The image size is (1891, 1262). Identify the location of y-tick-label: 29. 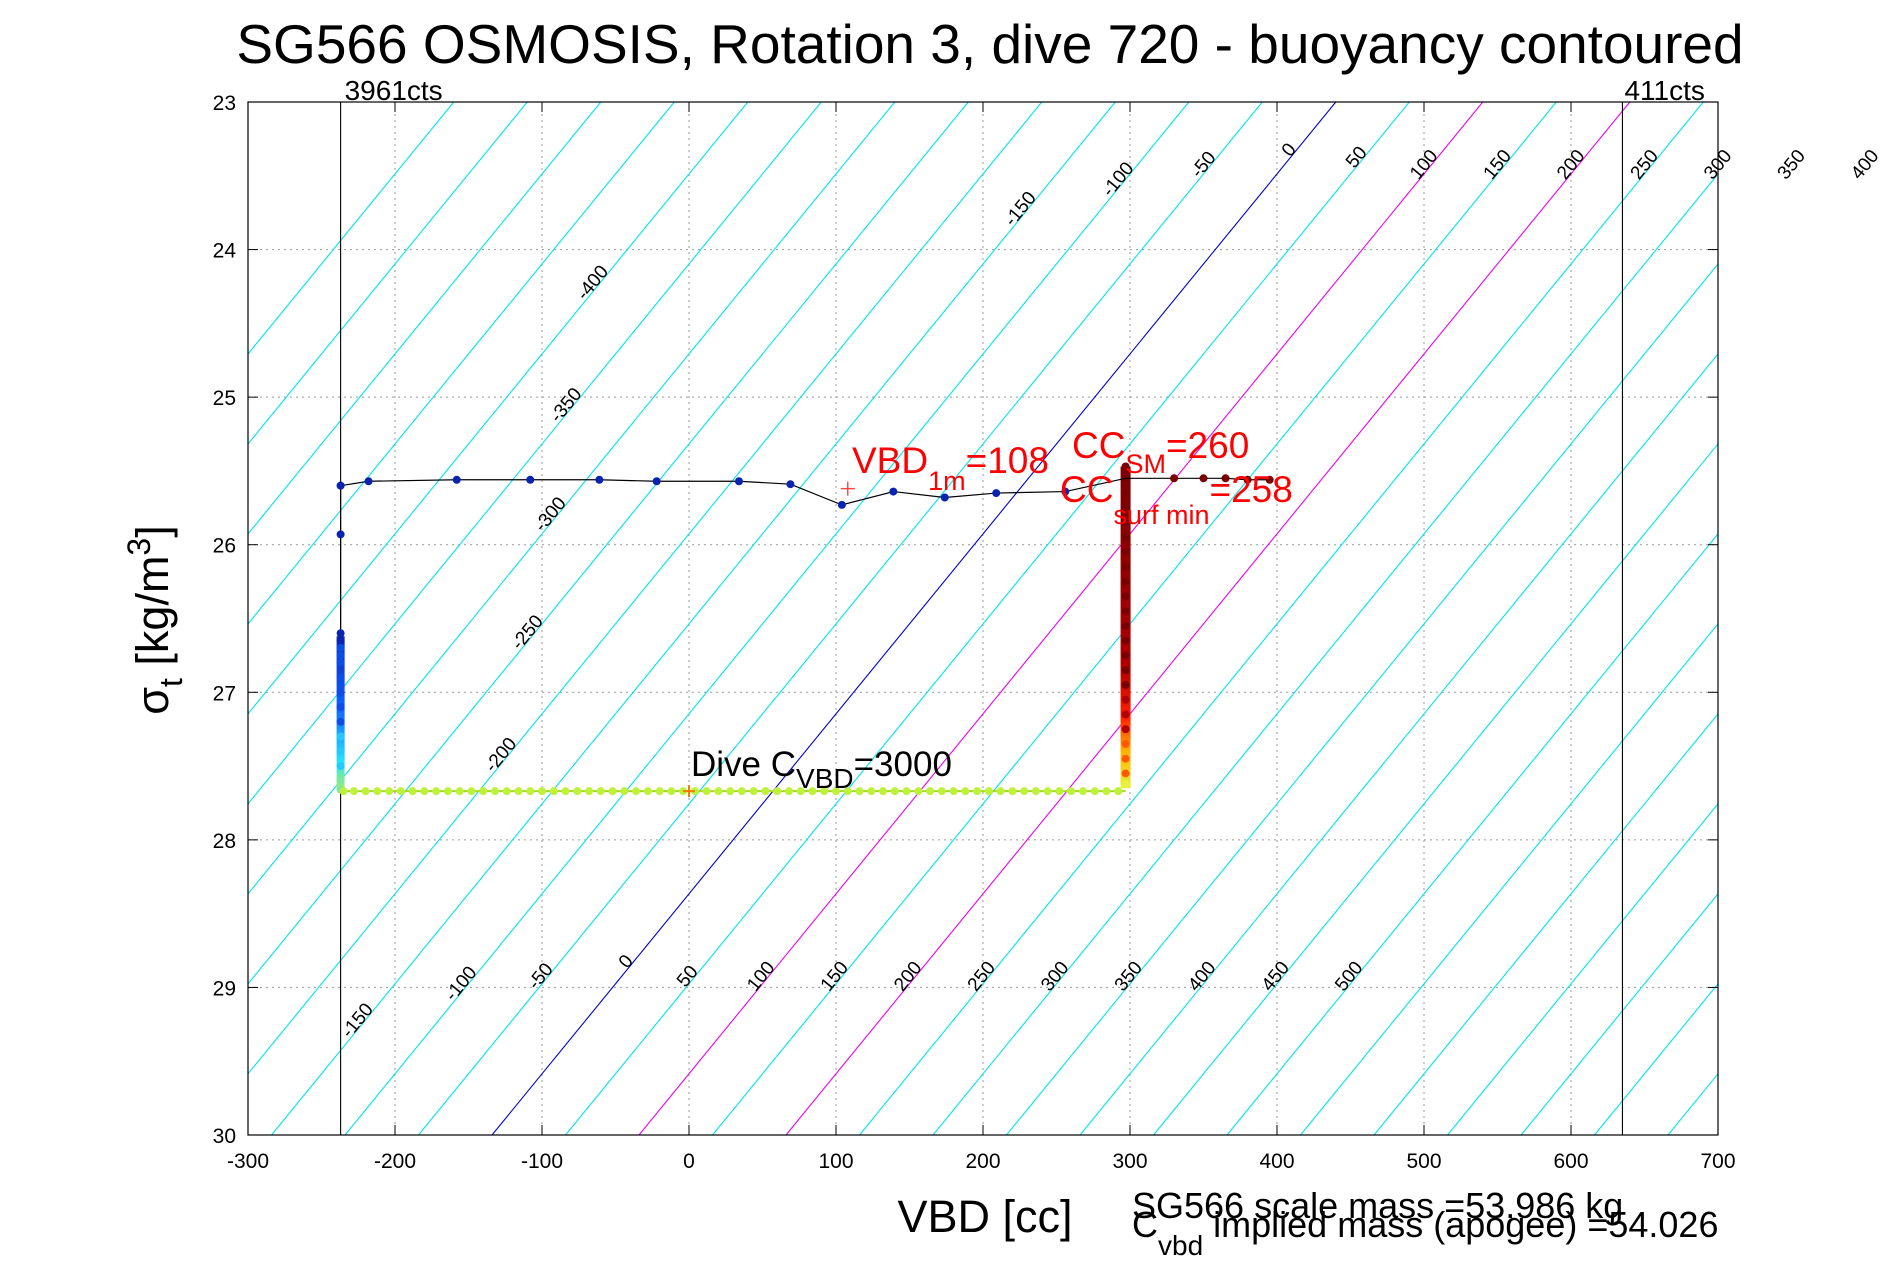
(224, 988).